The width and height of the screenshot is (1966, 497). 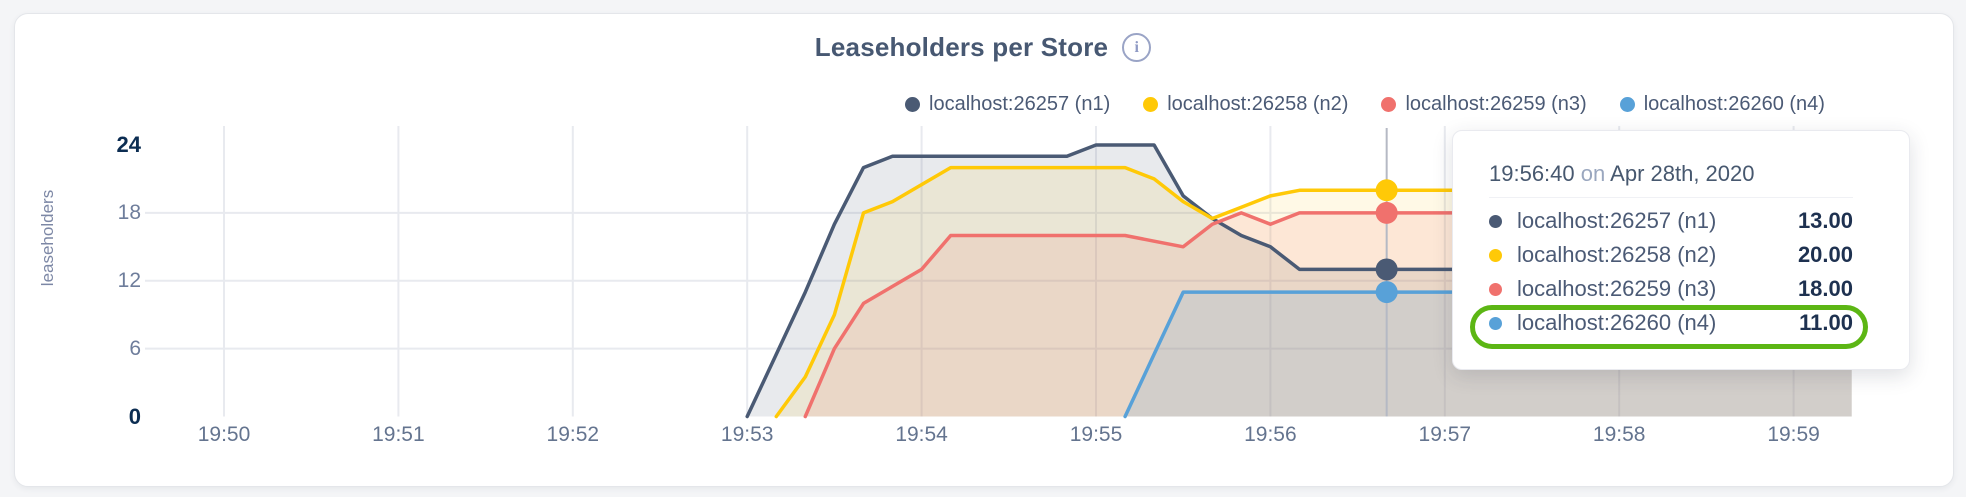 I want to click on legend-item-n3: localhost:26259 (n3), so click(x=1484, y=104).